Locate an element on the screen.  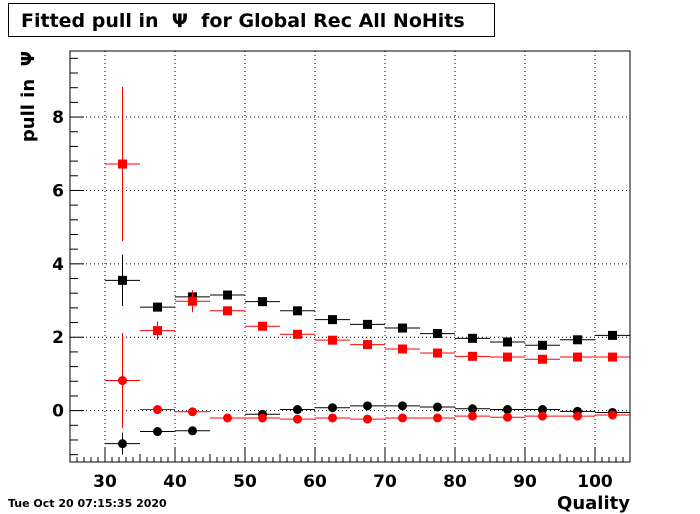
y-tick-label: 2 is located at coordinates (58, 338).